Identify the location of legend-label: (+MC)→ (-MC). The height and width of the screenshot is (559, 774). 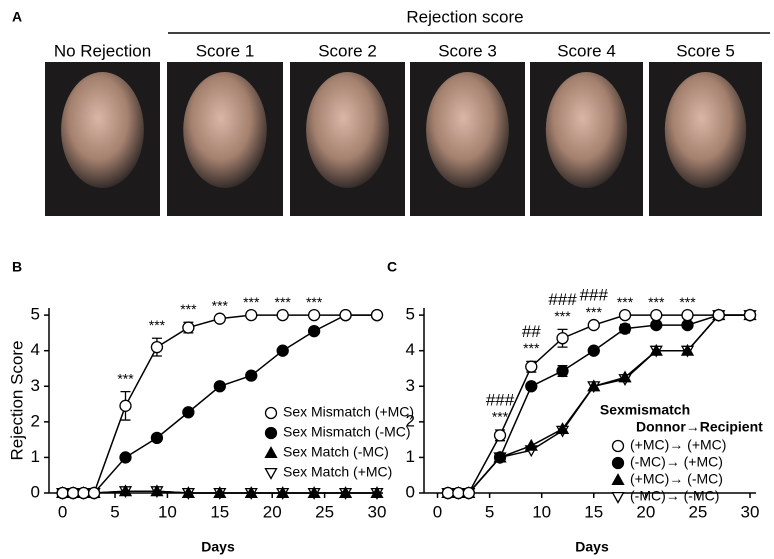
(676, 479).